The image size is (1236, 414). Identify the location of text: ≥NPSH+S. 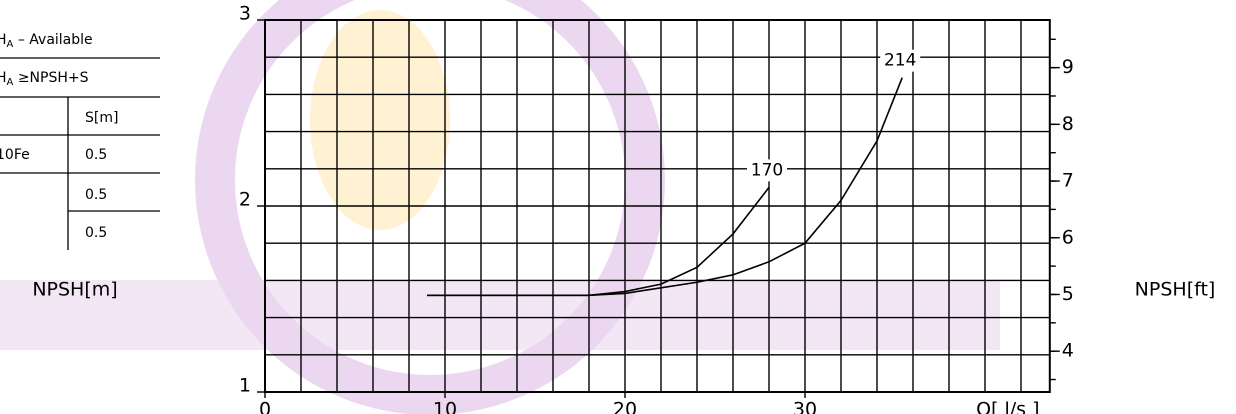
(50, 78).